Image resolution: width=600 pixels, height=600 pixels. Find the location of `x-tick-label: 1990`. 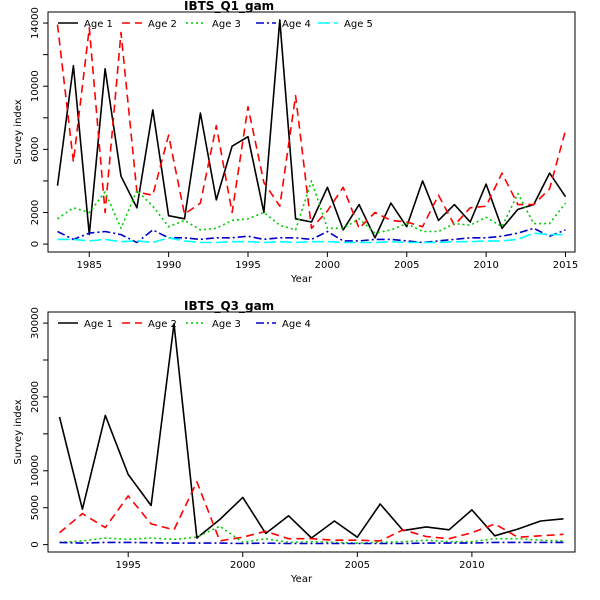

x-tick-label: 1990 is located at coordinates (168, 265).